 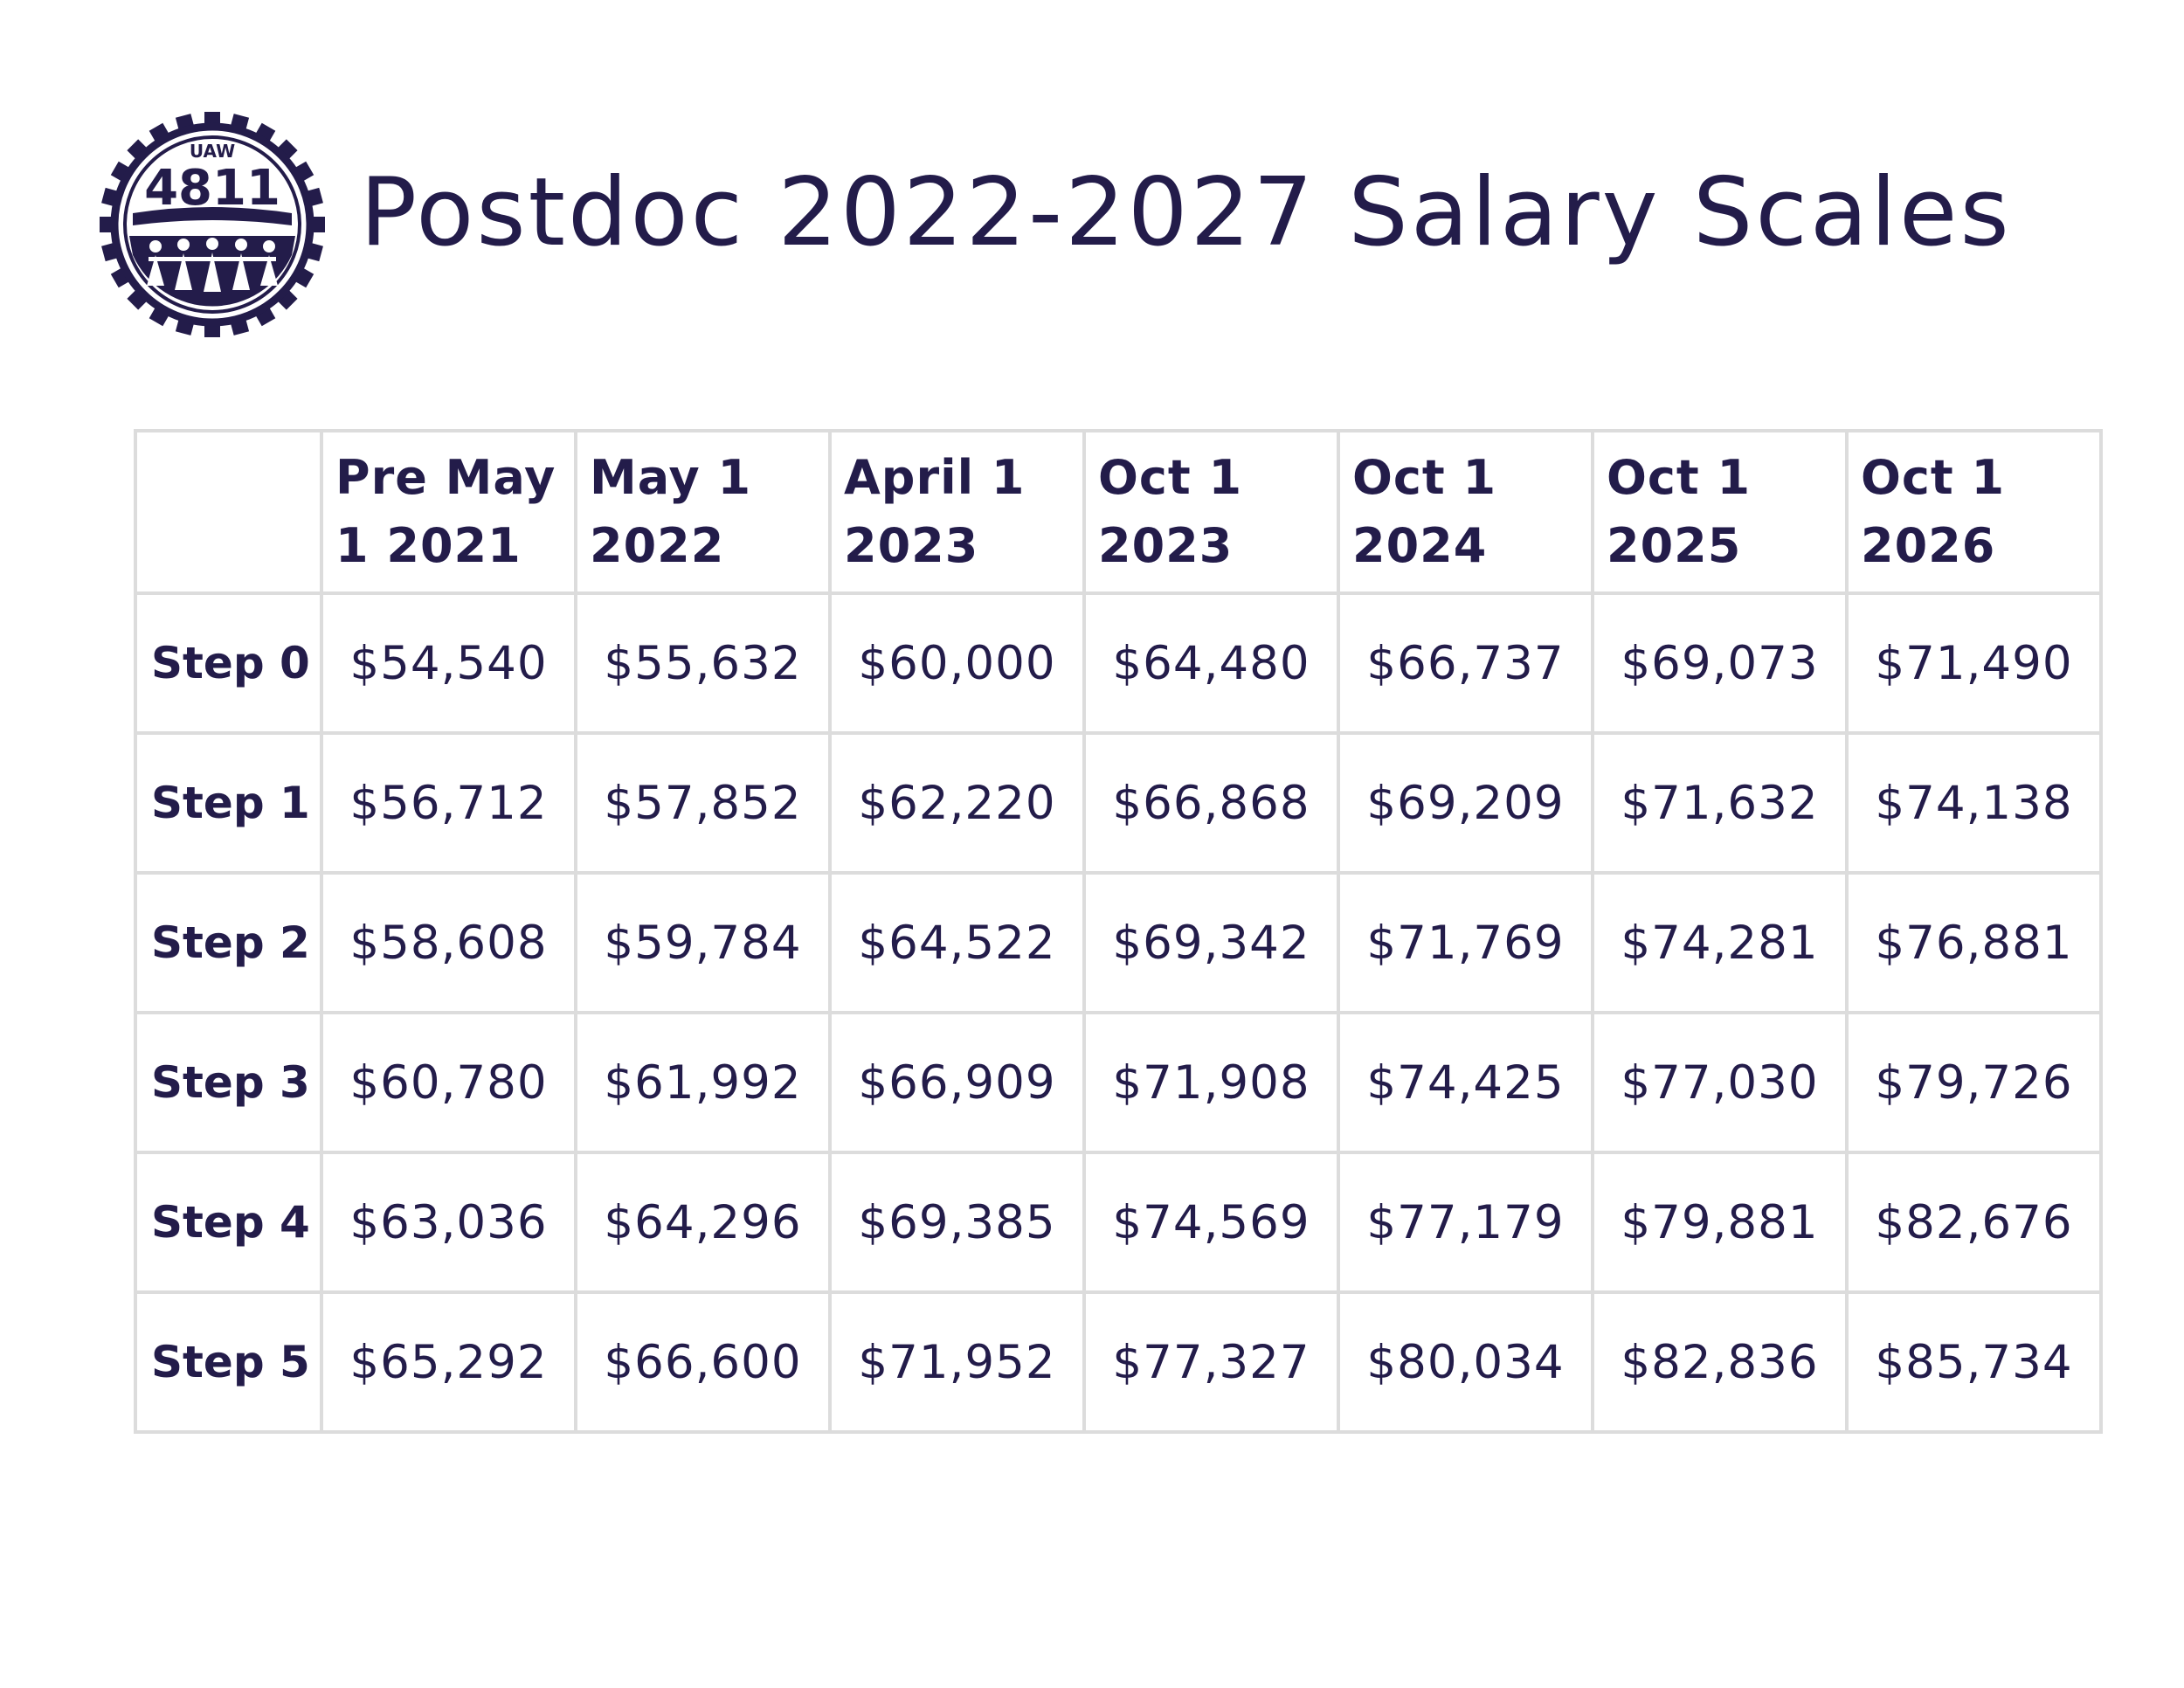 What do you see at coordinates (228, 942) in the screenshot?
I see `row-label: Step 2` at bounding box center [228, 942].